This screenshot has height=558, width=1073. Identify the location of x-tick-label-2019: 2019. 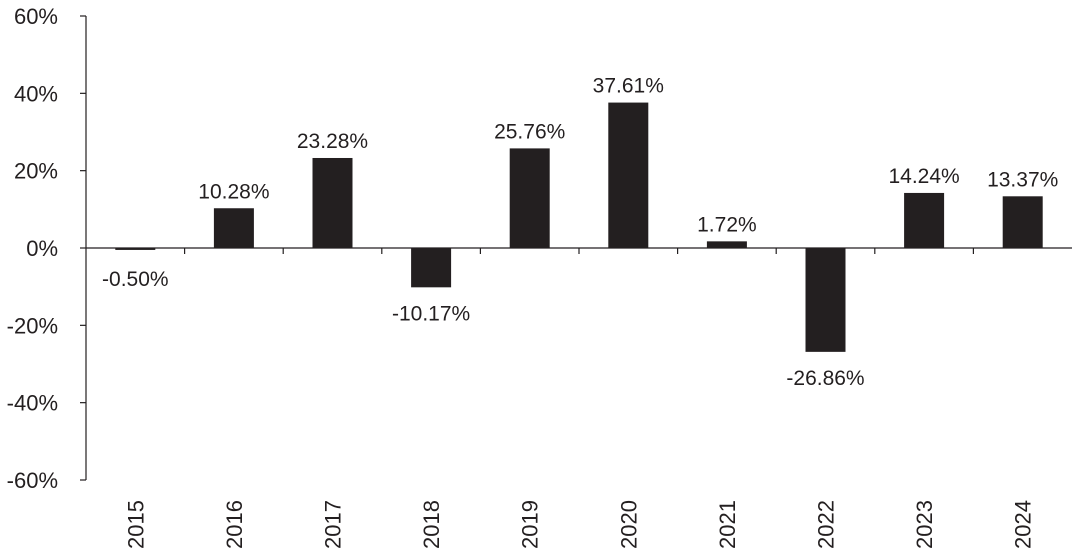
(530, 524).